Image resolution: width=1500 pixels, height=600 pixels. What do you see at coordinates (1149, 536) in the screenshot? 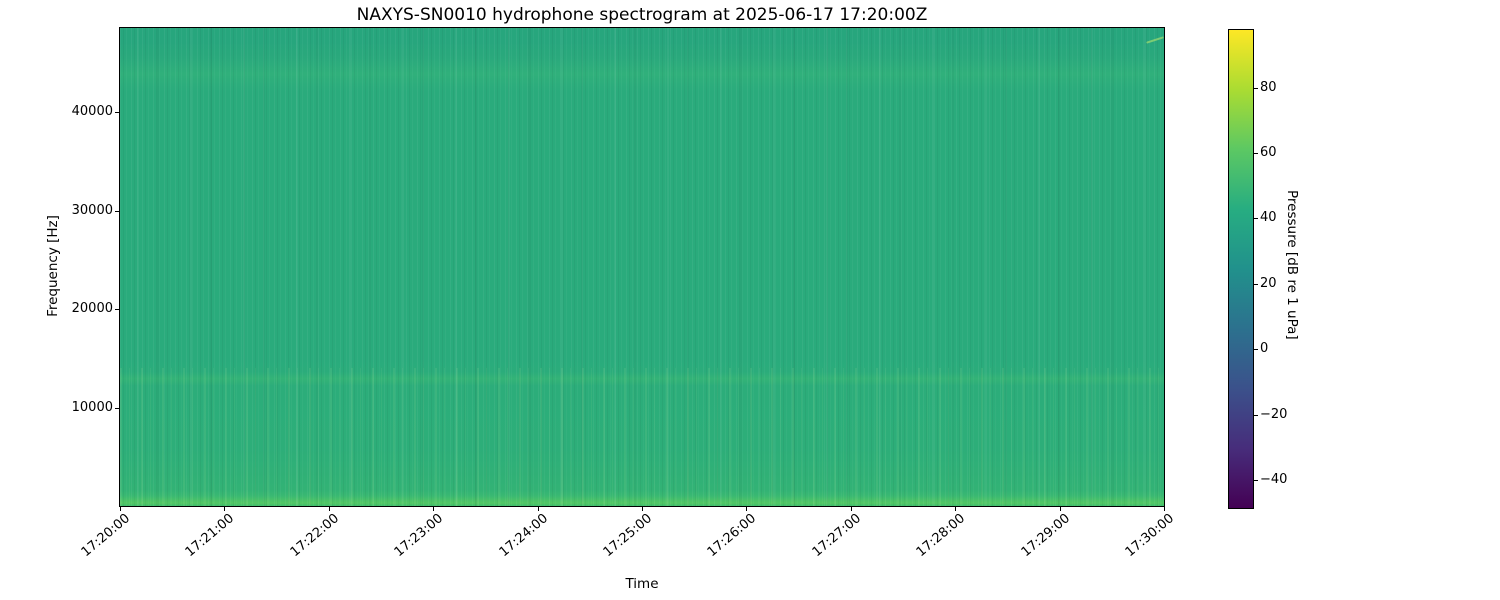
I see `x-tick-label: 17:30:00` at bounding box center [1149, 536].